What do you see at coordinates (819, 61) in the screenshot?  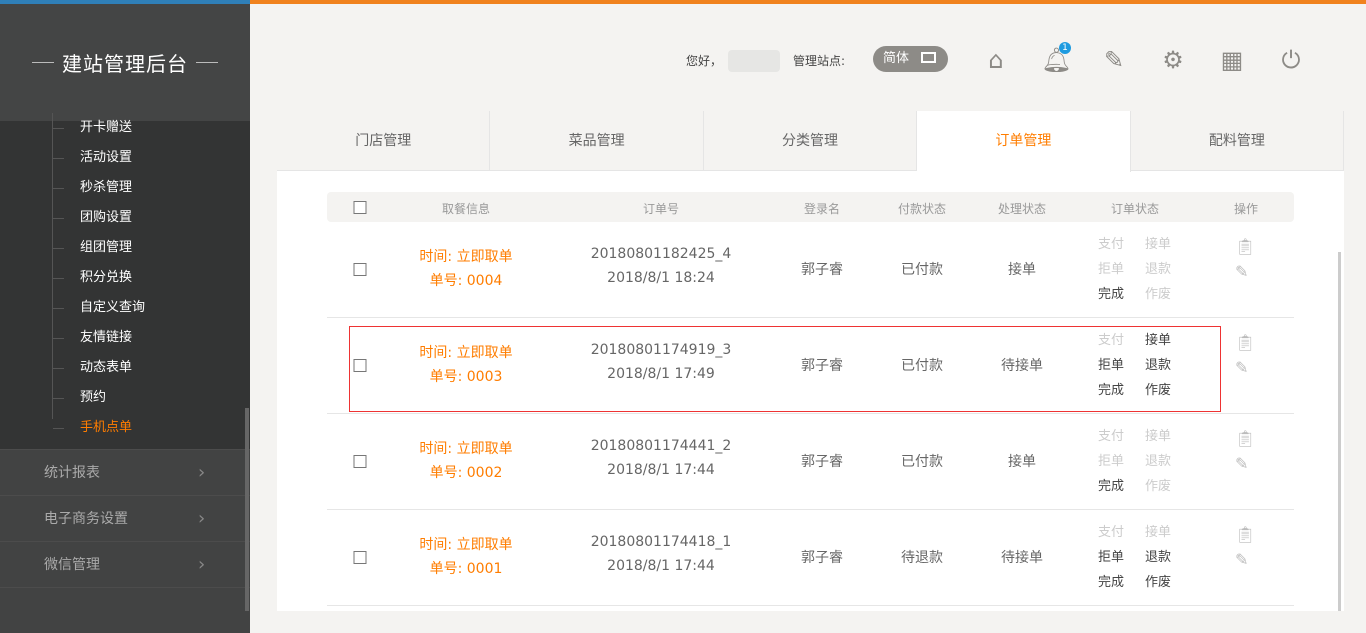 I see `site-label: 管理站点:` at bounding box center [819, 61].